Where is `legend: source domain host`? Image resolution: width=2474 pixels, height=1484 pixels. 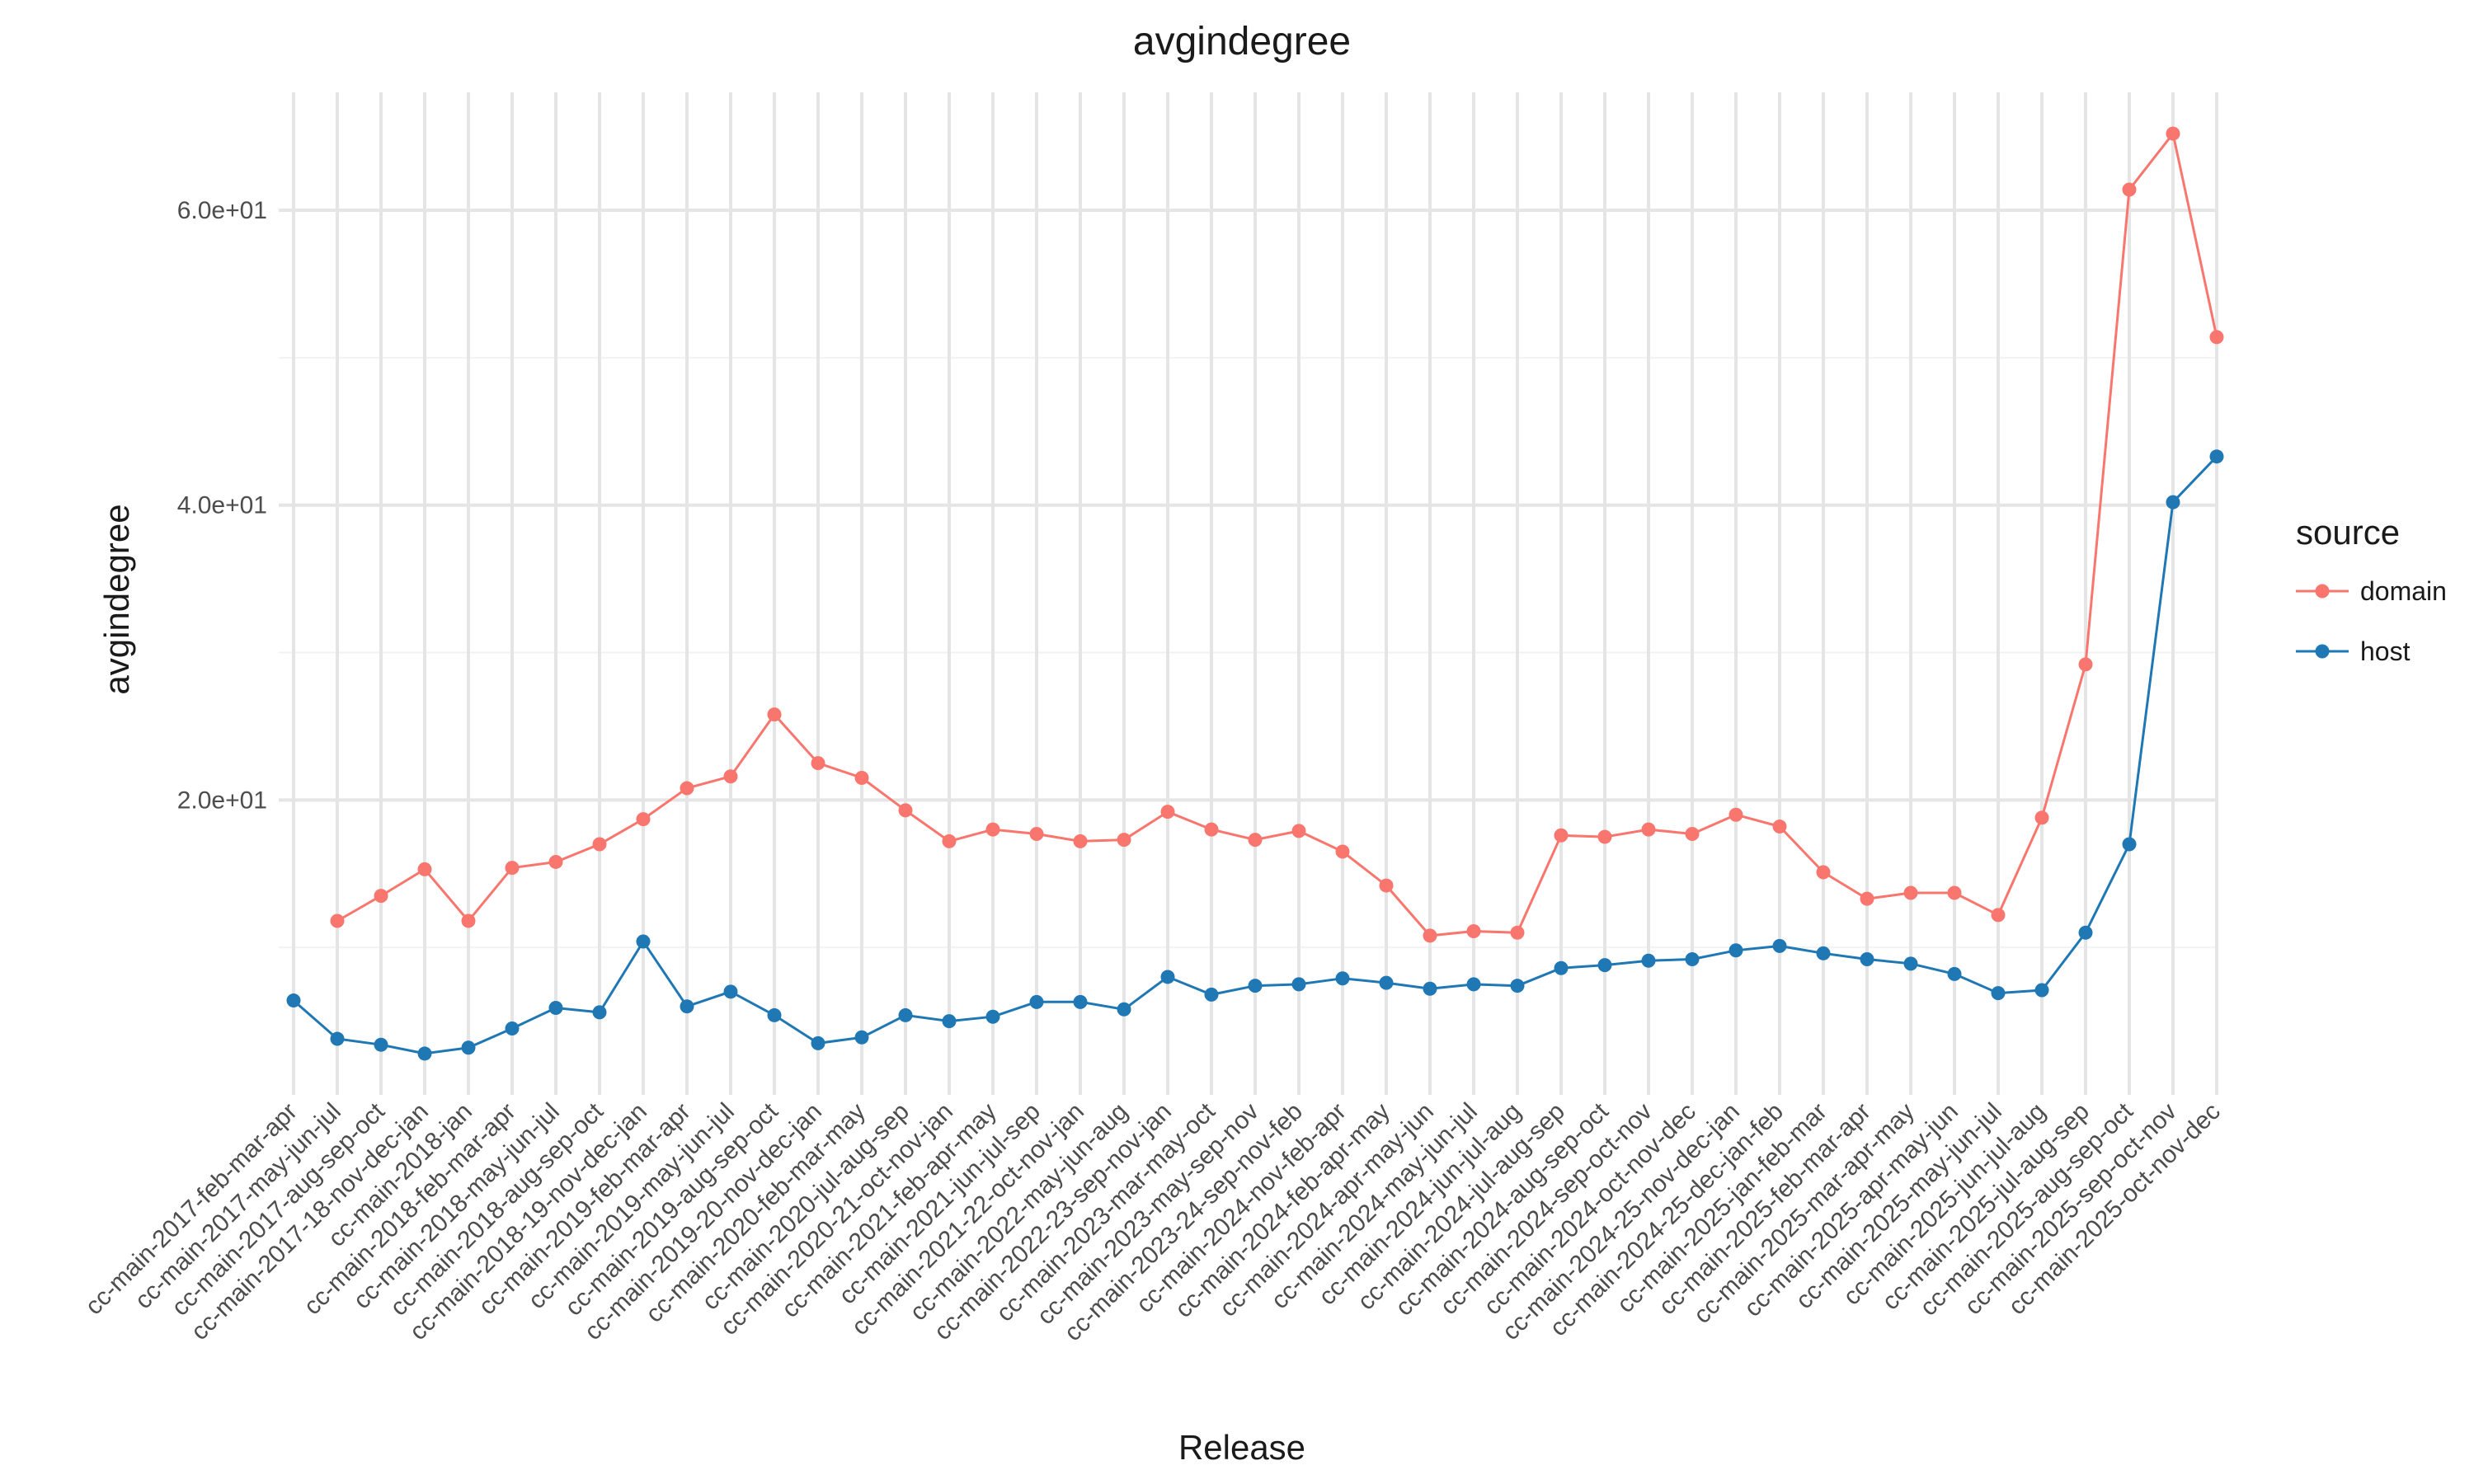 legend: source domain host is located at coordinates (2371, 589).